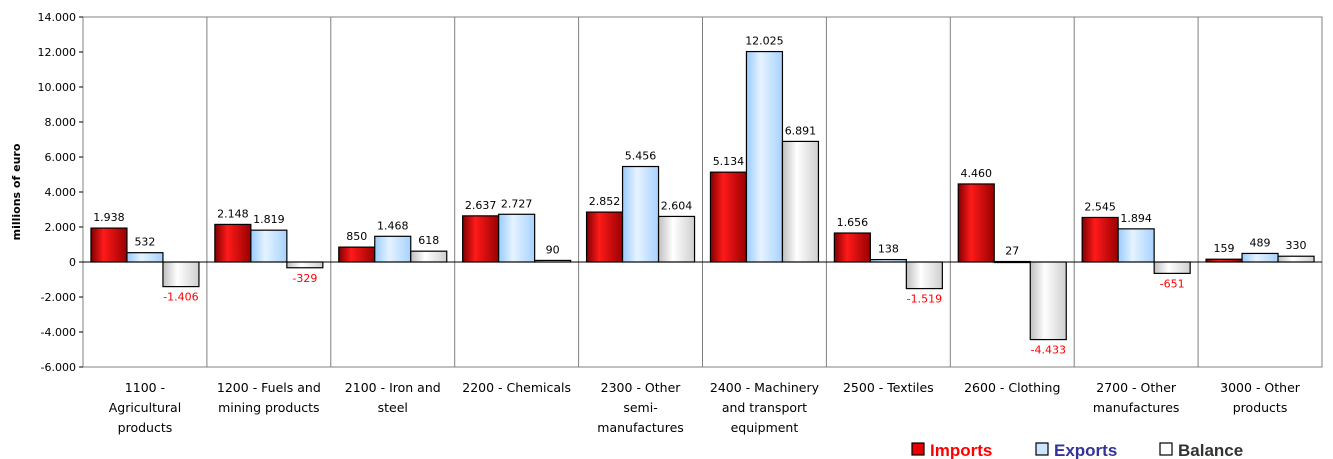 The height and width of the screenshot is (459, 1333). What do you see at coordinates (393, 397) in the screenshot?
I see `x-tick-label: 2100 - Iron and steel` at bounding box center [393, 397].